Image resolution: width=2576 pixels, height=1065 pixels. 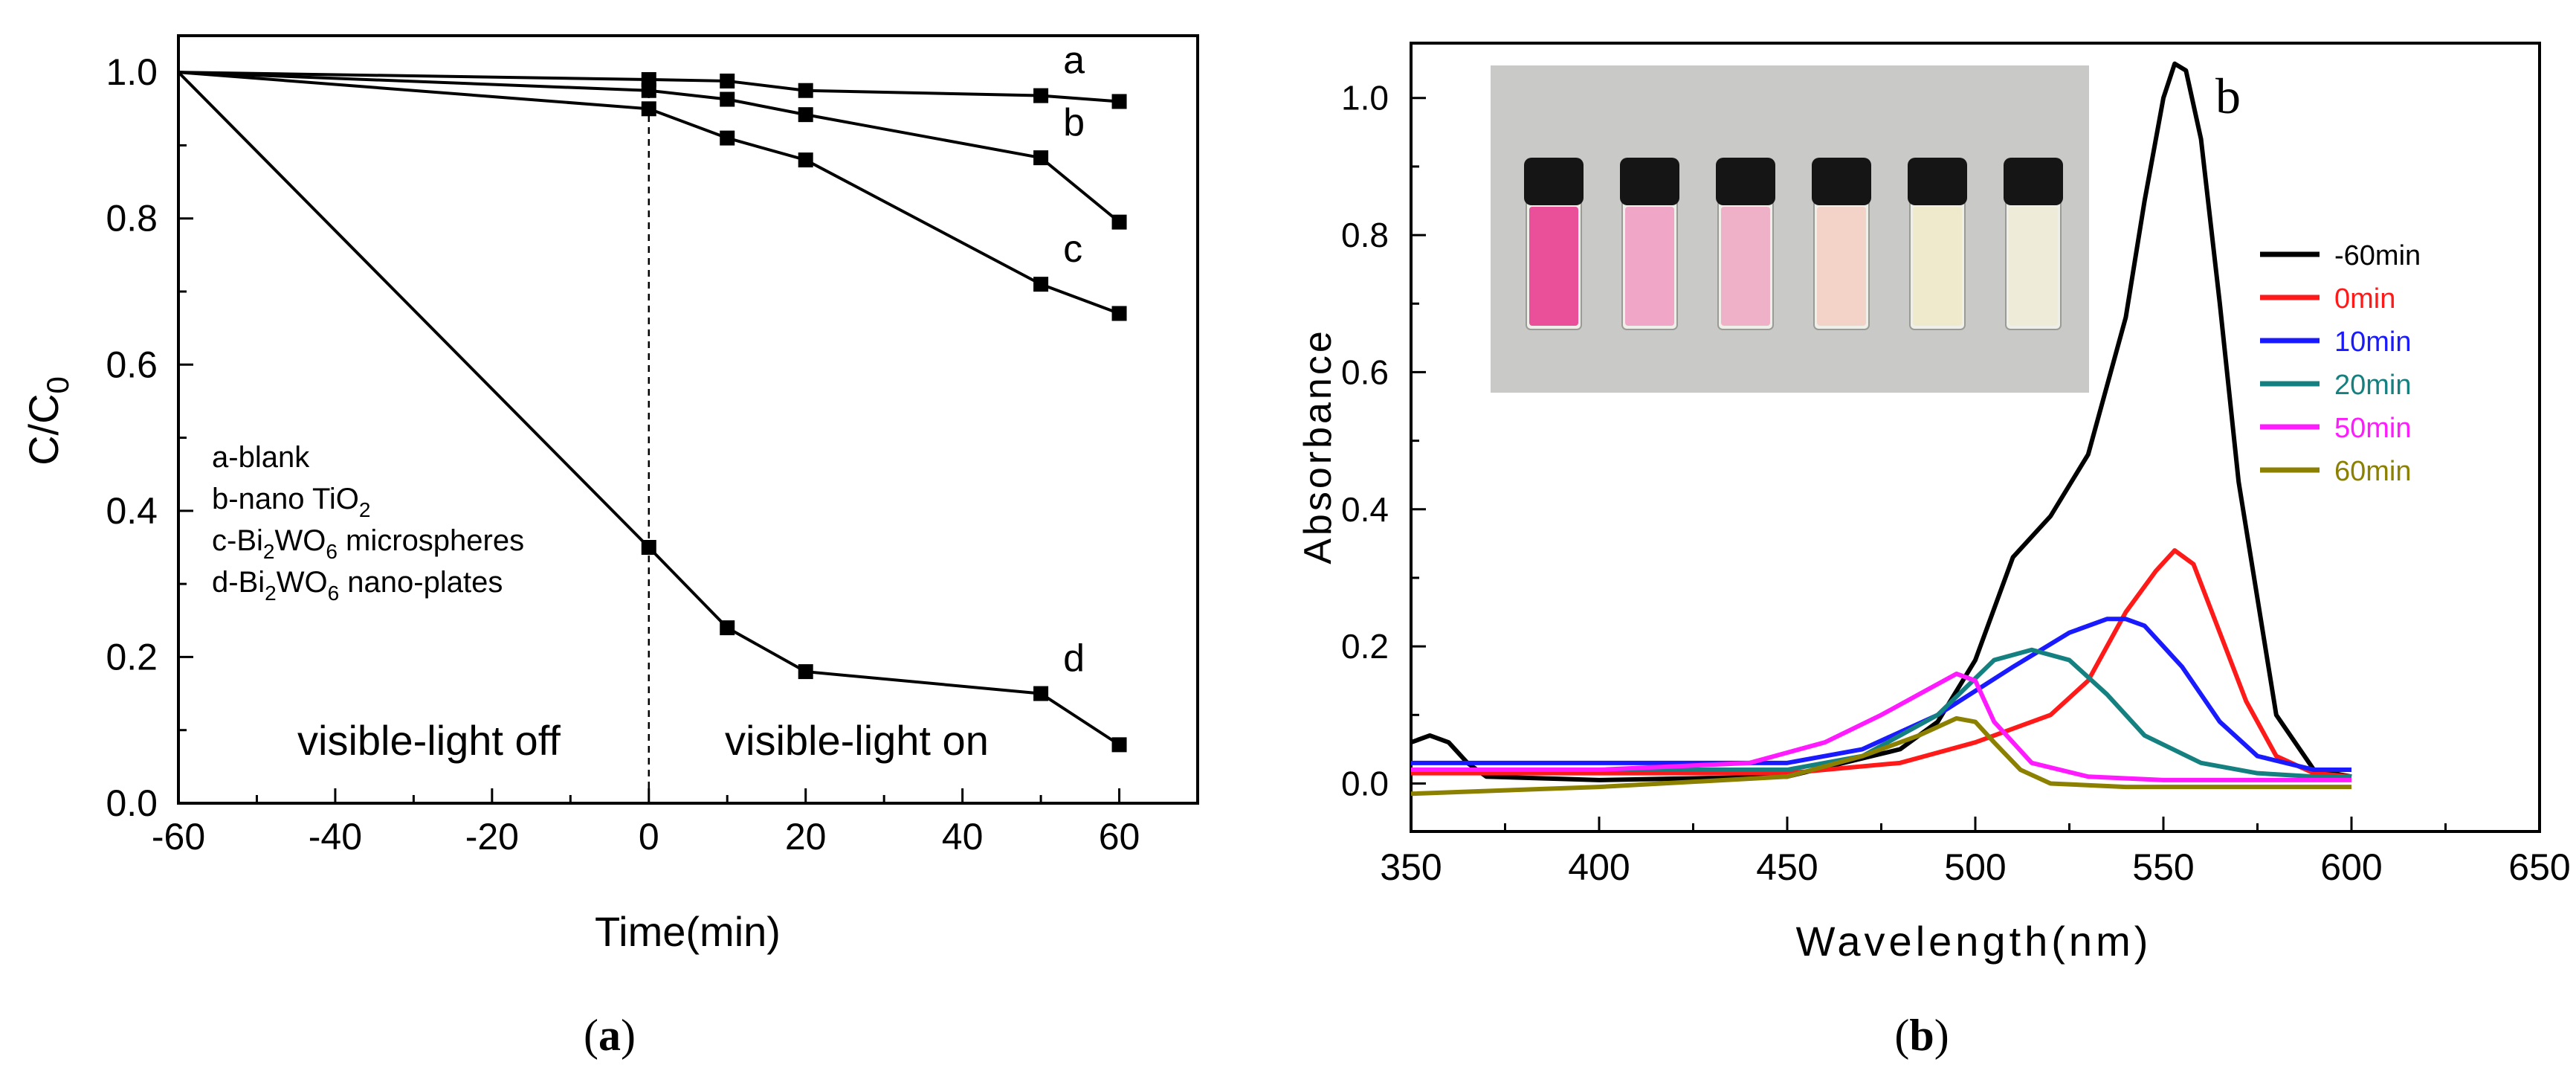 I want to click on spectrum-line-60min, so click(x=1880, y=756).